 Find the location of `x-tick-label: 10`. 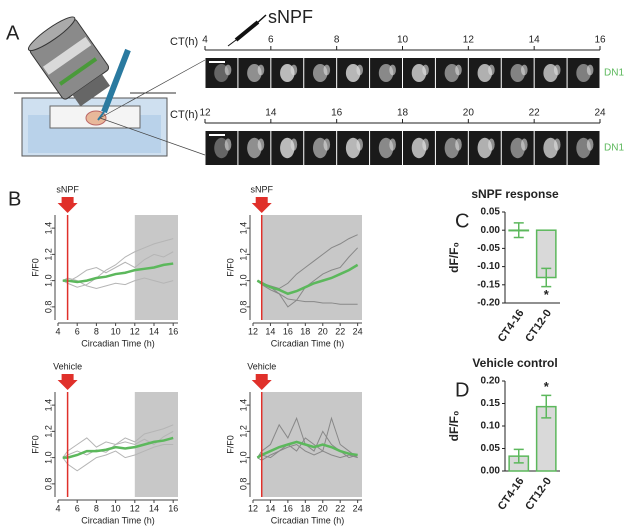

x-tick-label: 10 is located at coordinates (116, 331).